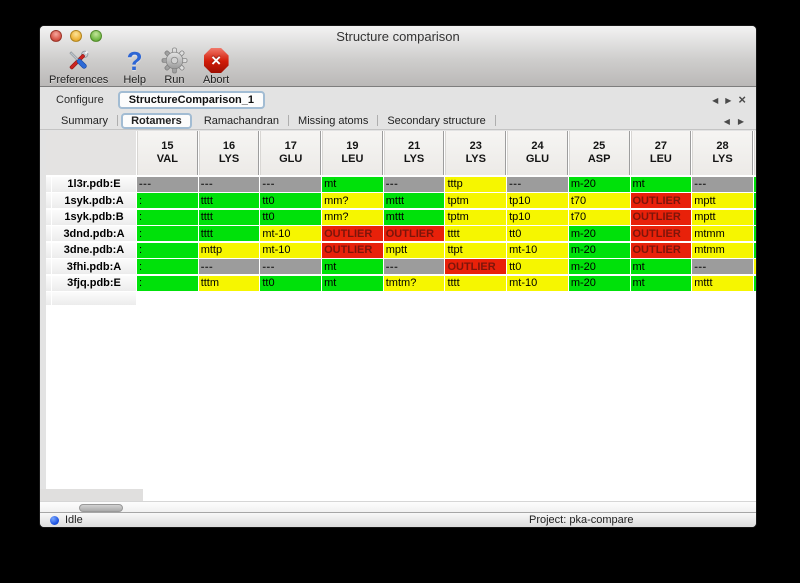 The height and width of the screenshot is (583, 800). I want to click on tab-summary: Summary, so click(85, 120).